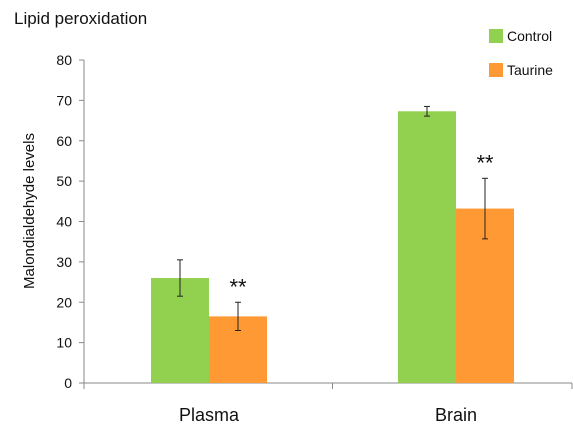  What do you see at coordinates (530, 70) in the screenshot?
I see `legend-label: Taurine` at bounding box center [530, 70].